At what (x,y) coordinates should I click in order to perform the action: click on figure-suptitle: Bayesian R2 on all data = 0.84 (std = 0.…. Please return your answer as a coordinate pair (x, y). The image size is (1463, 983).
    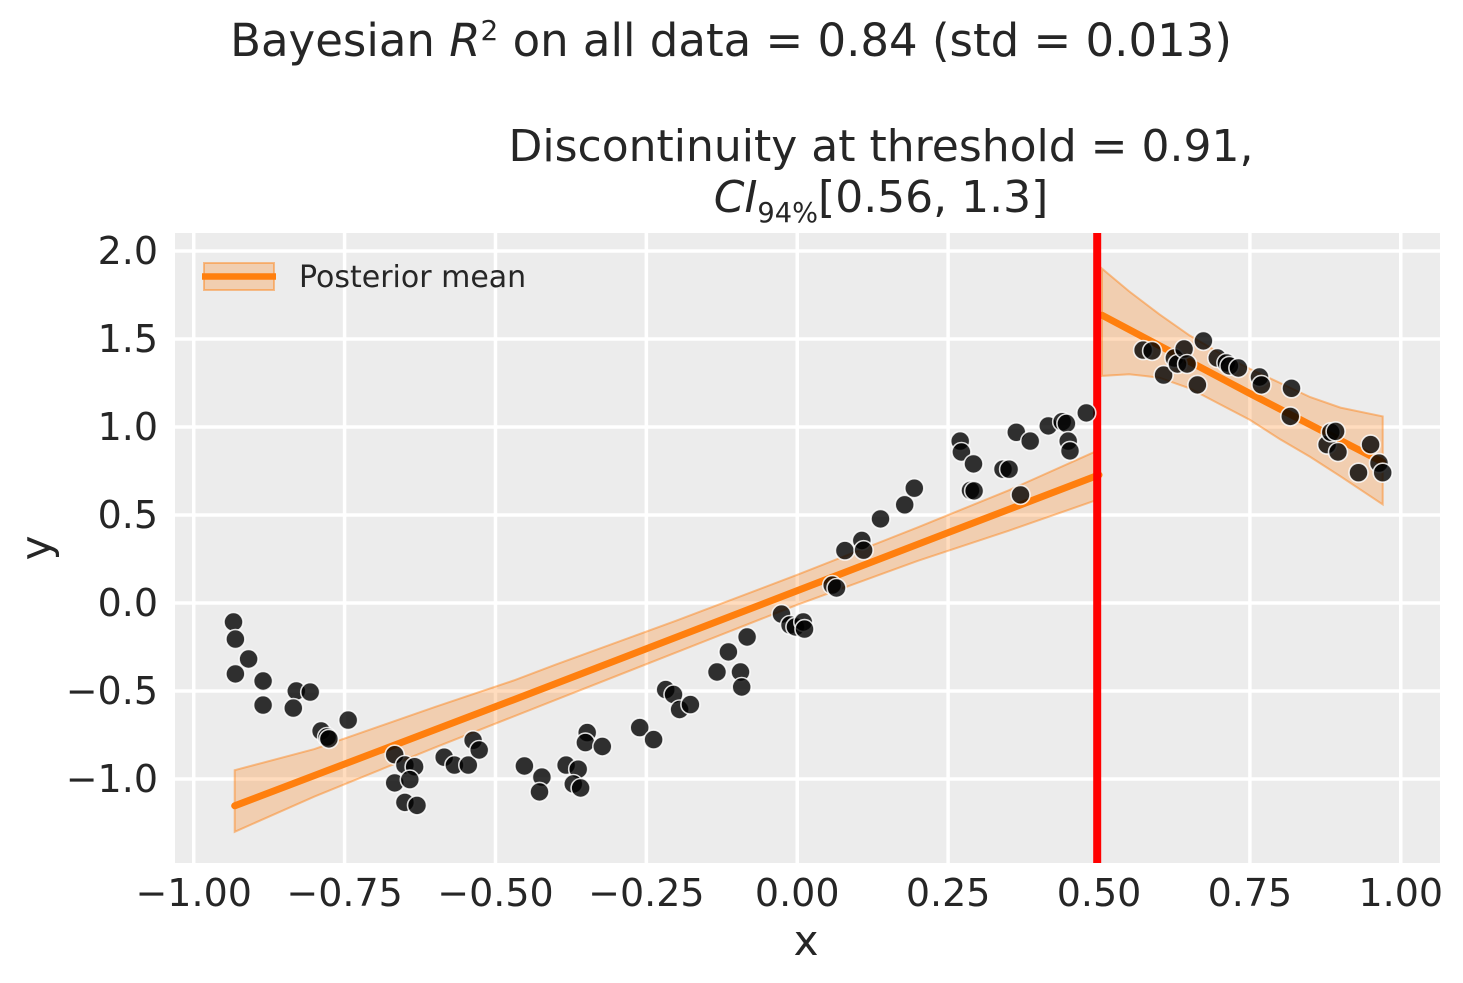
    Looking at the image, I should click on (731, 40).